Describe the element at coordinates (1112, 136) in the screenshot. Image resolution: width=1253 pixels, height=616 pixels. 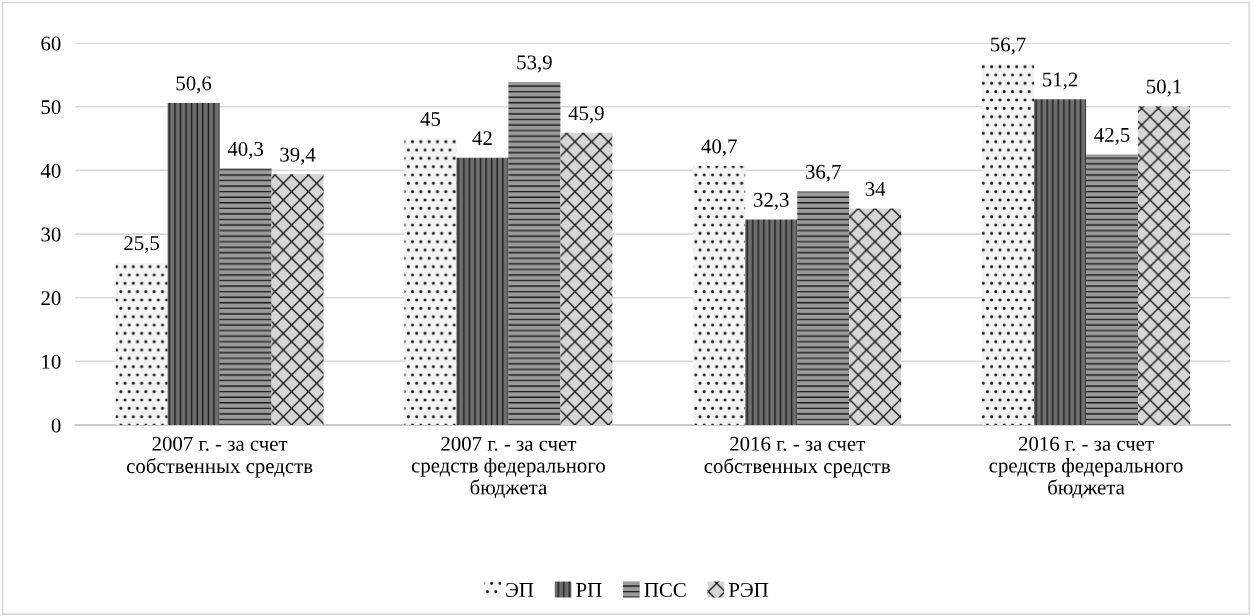
I see `data-label: 42,5` at that location.